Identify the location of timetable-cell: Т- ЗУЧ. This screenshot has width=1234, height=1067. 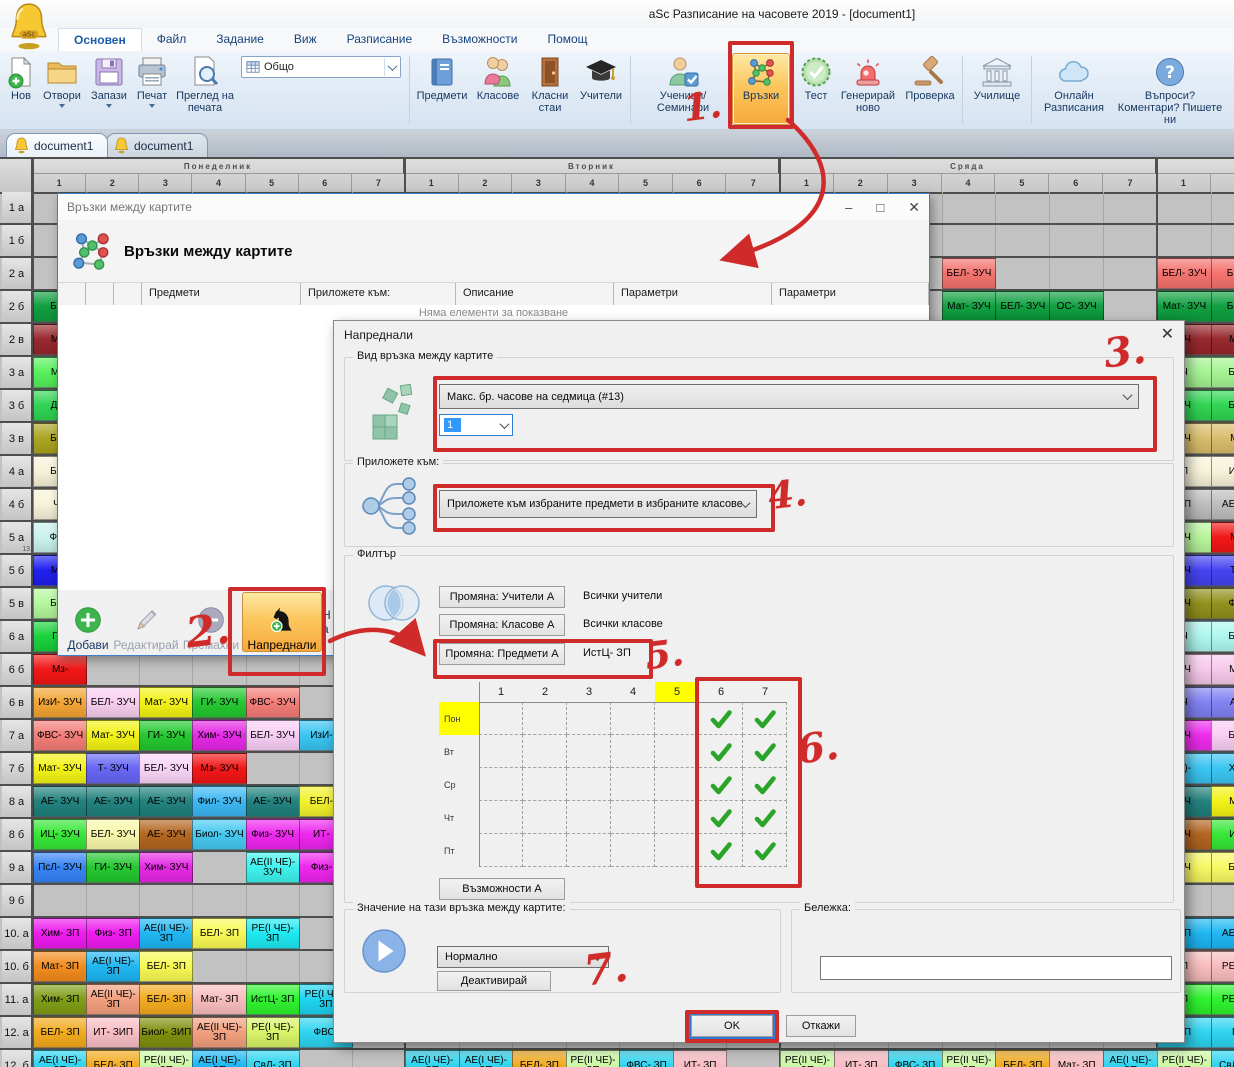
(113, 768).